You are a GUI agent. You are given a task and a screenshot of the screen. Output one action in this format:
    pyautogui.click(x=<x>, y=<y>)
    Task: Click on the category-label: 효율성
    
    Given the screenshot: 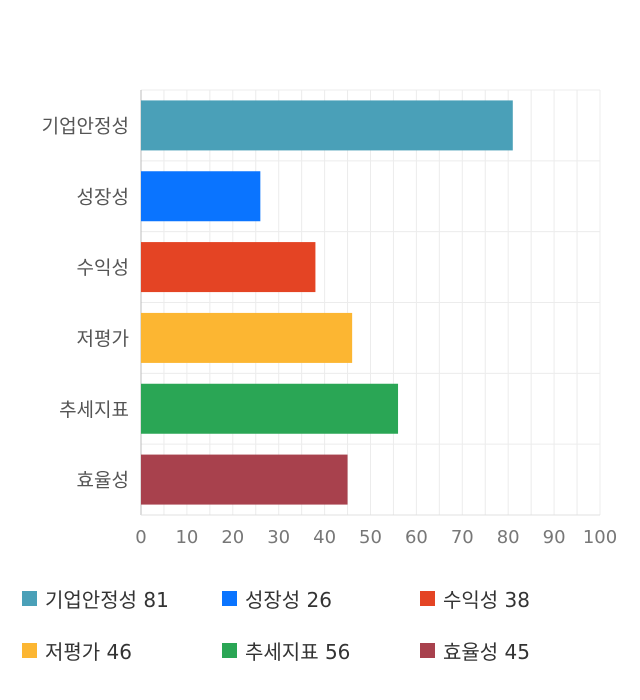 What is the action you would take?
    pyautogui.click(x=103, y=481)
    